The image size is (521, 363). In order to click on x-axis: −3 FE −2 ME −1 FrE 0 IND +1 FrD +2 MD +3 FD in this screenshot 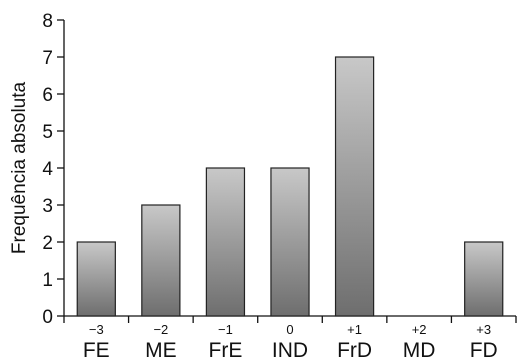, I will do `click(290, 338)`.